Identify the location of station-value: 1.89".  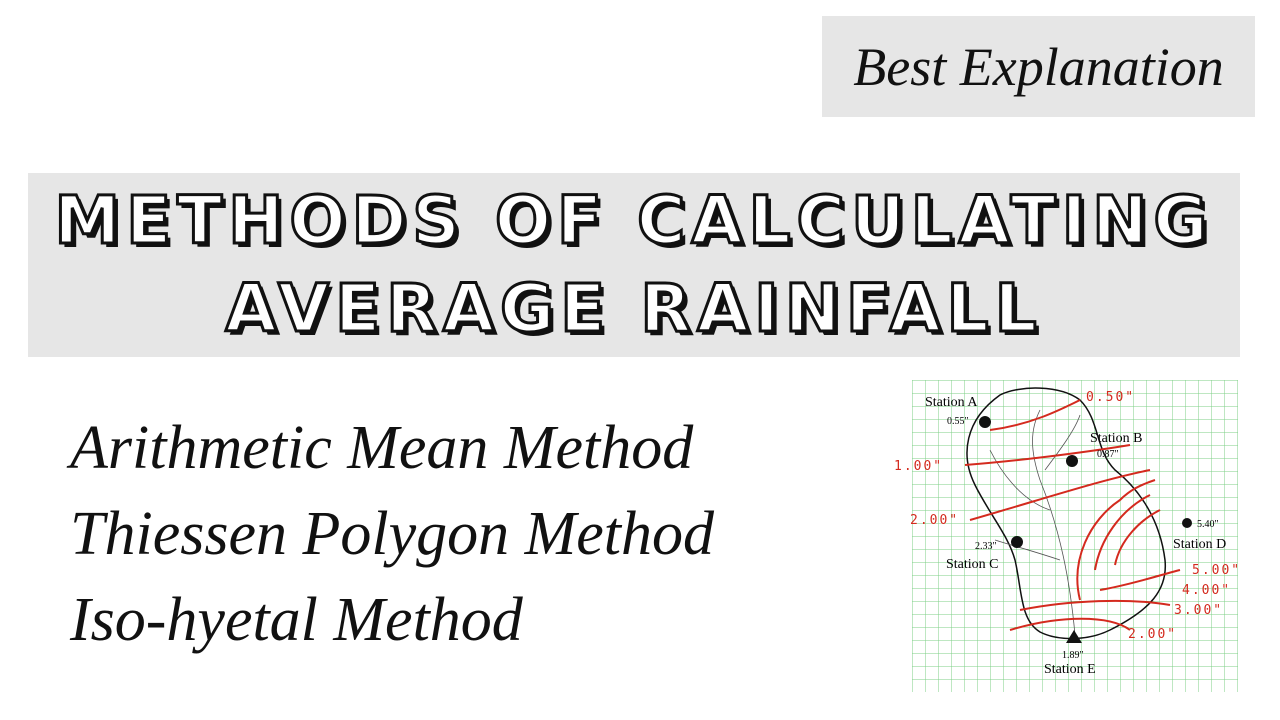
(1073, 655).